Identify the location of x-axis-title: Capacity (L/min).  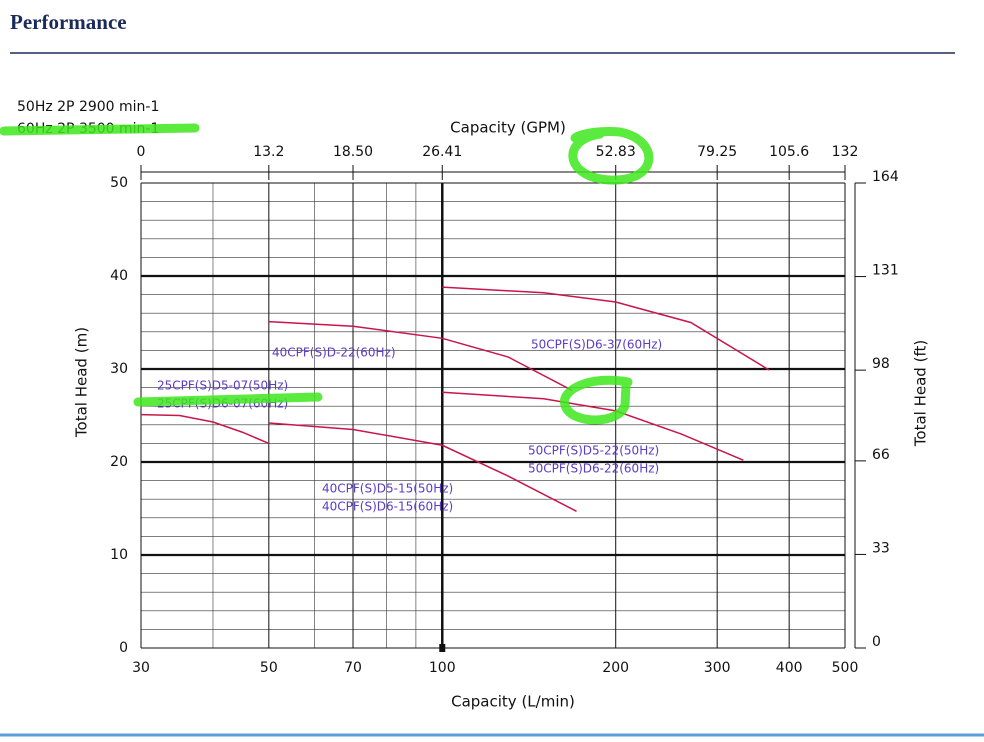
(513, 702).